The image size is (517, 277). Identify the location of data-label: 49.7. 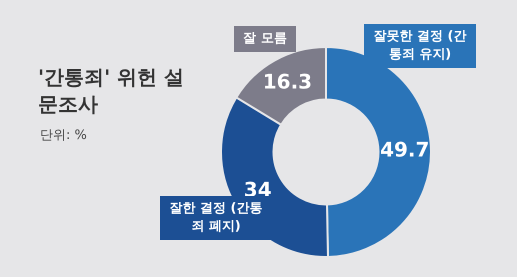
(405, 149).